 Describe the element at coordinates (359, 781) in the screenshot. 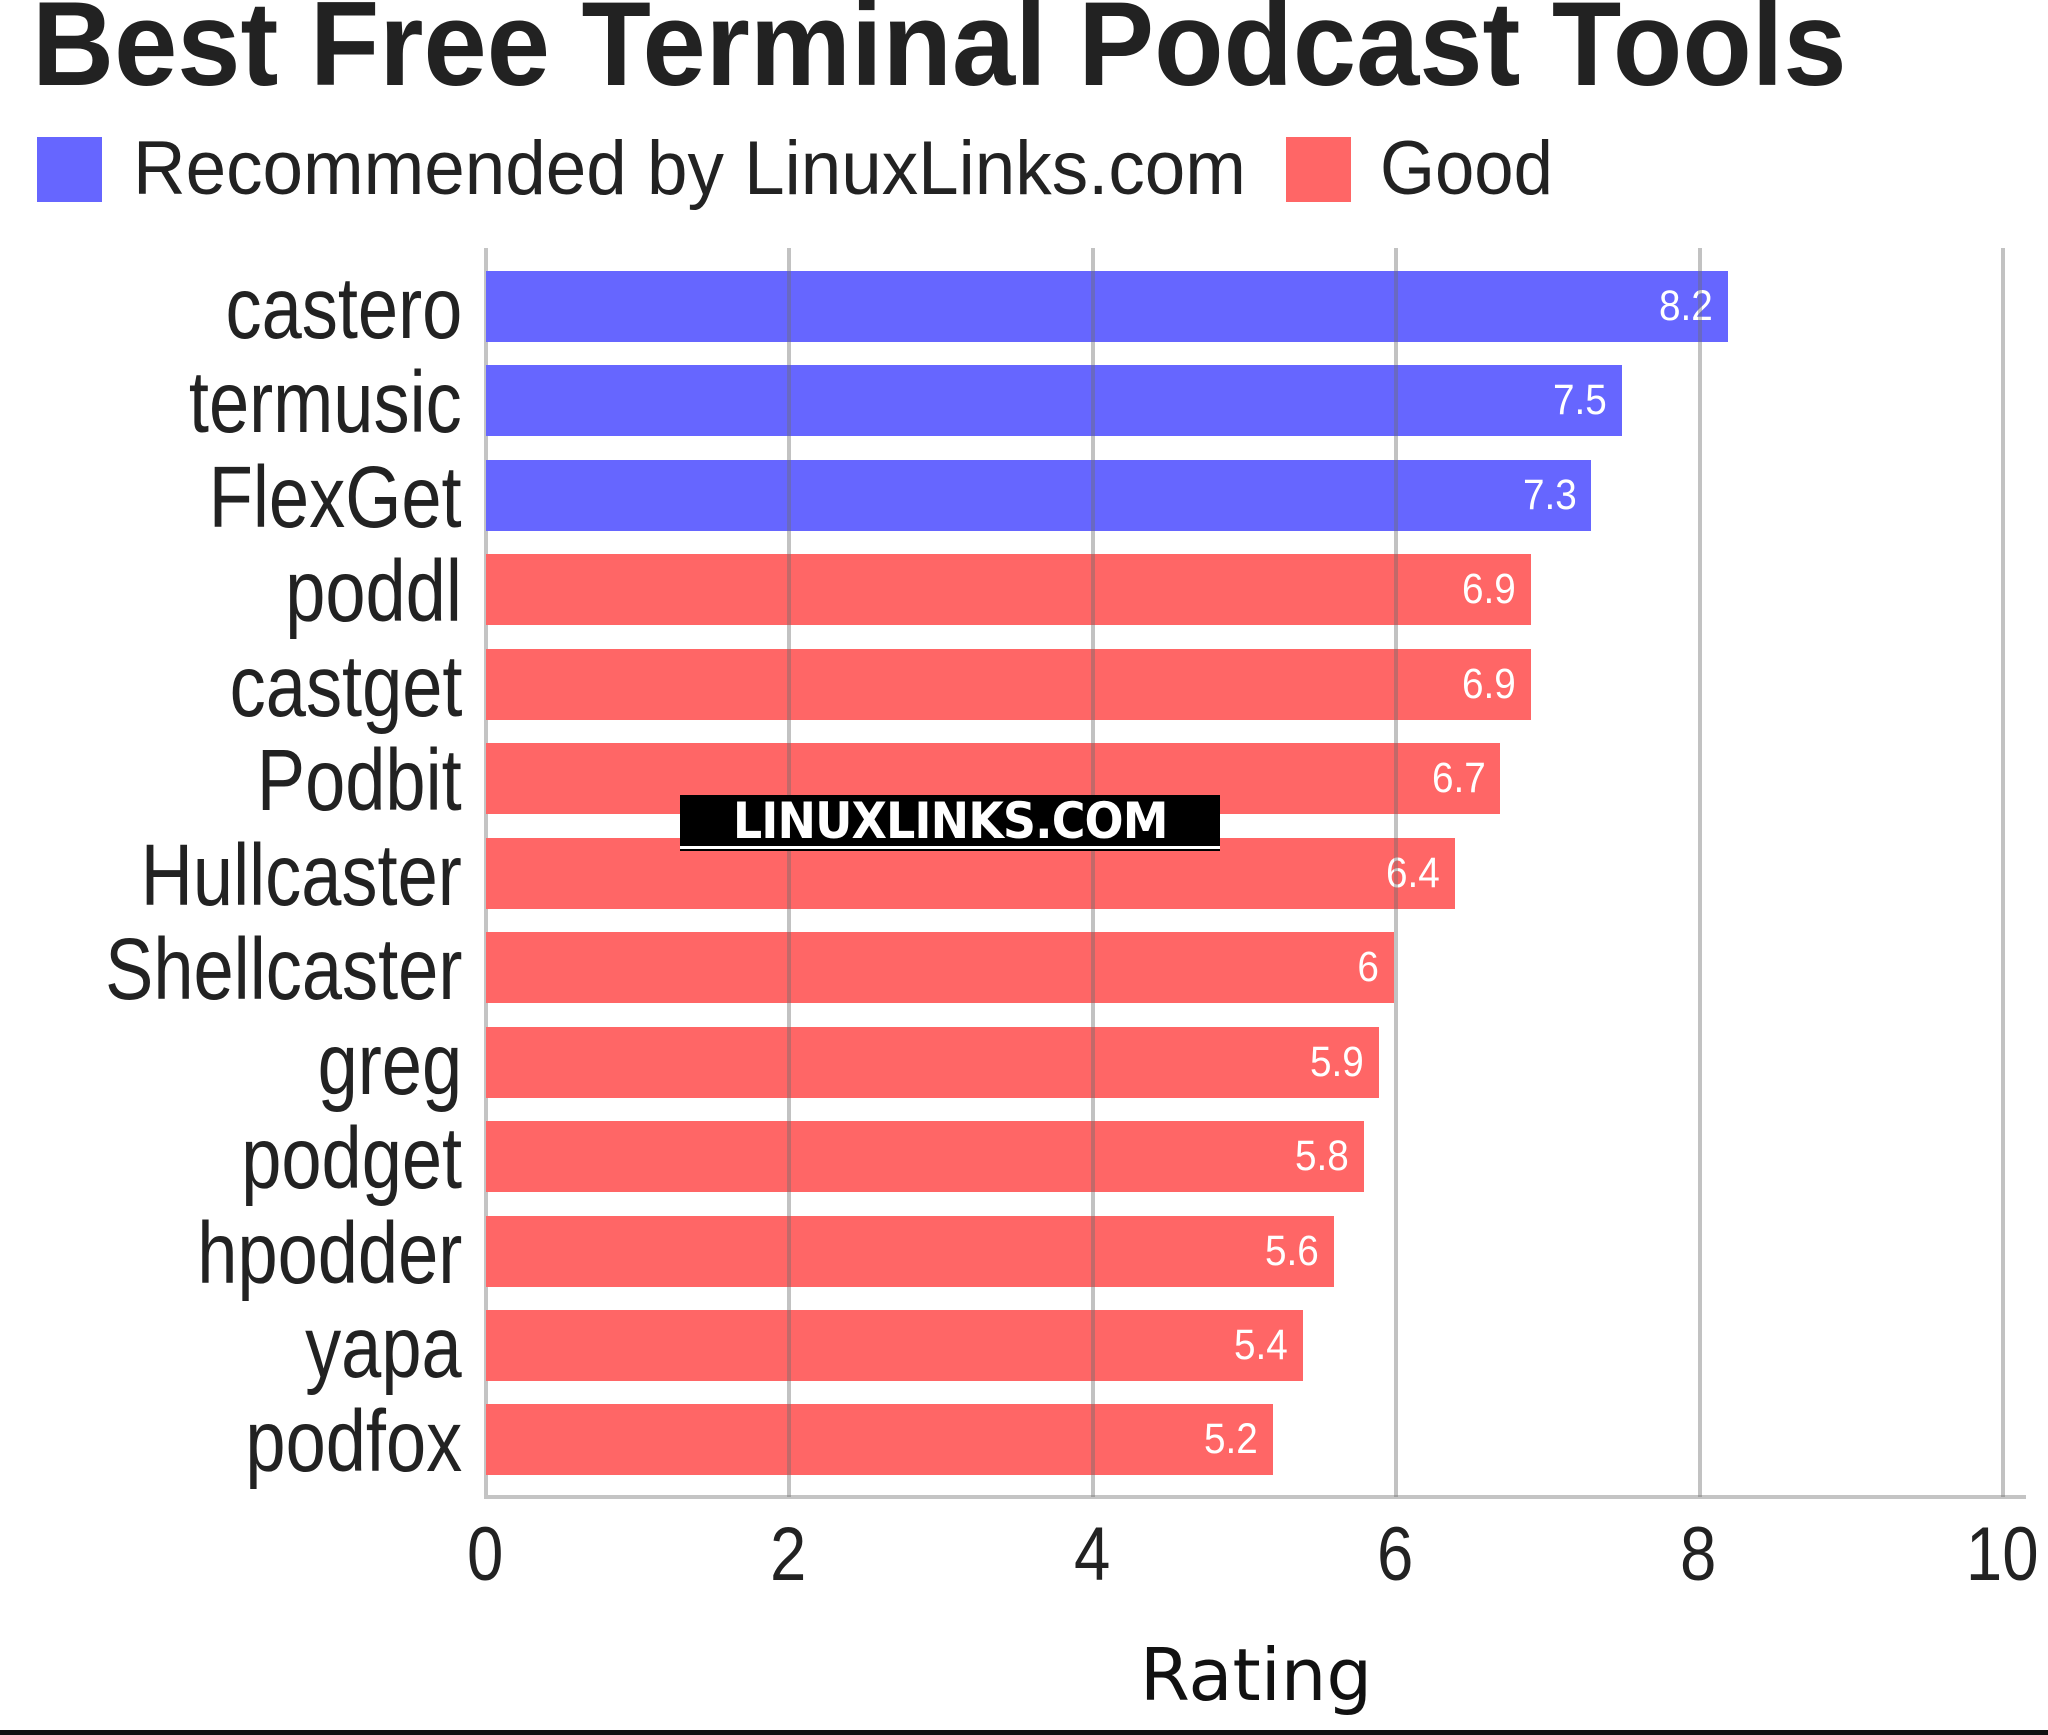

I see `y-axis-label-text: Podbit` at that location.